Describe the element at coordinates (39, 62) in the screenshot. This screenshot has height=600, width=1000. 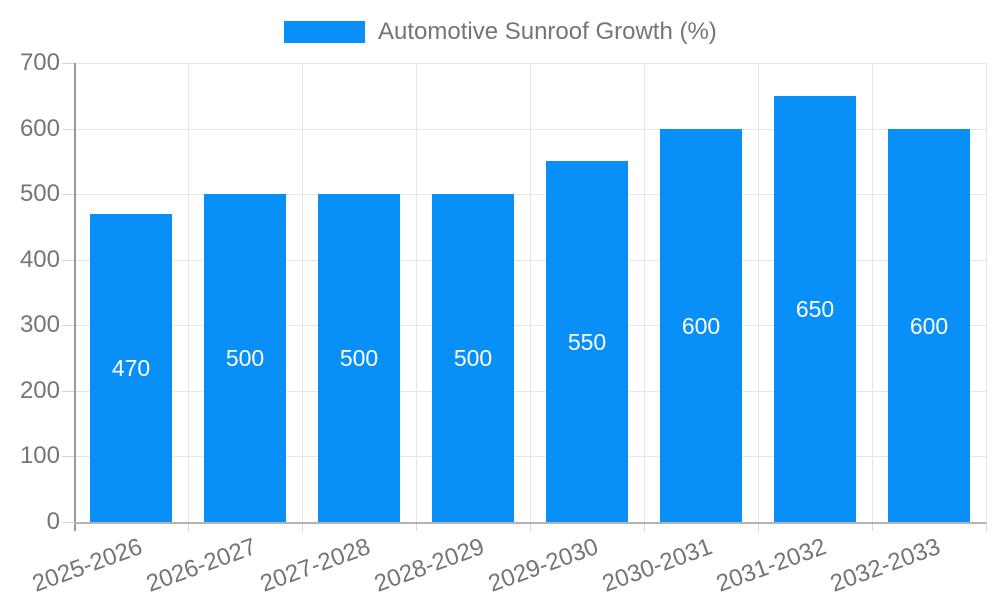
I see `y-axis-tick-label: 700` at that location.